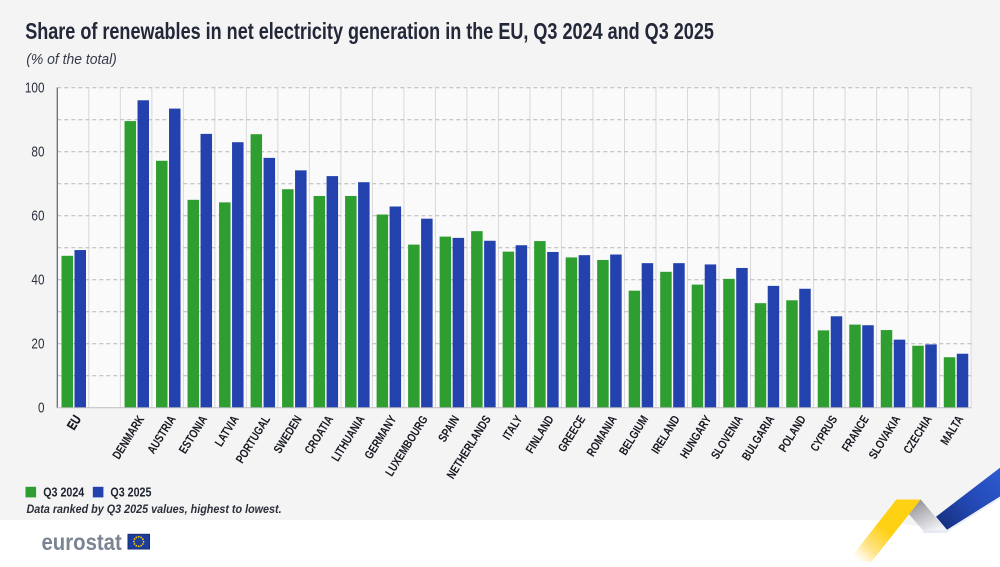  Describe the element at coordinates (37, 151) in the screenshot. I see `svg-text: 80` at that location.